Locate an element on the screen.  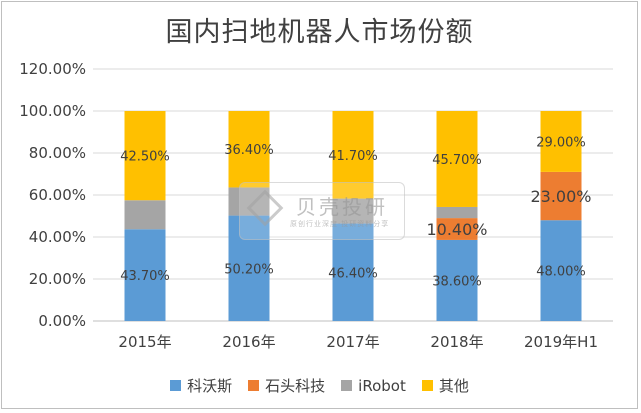
legend-item: 石头科技 is located at coordinates (286, 385).